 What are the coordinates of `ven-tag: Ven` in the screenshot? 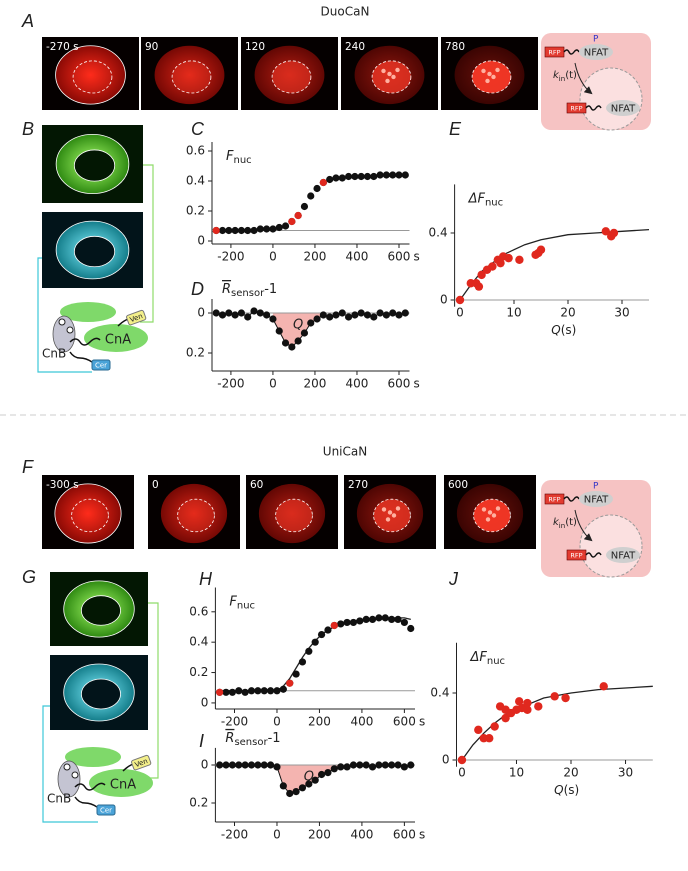 It's located at (136, 317).